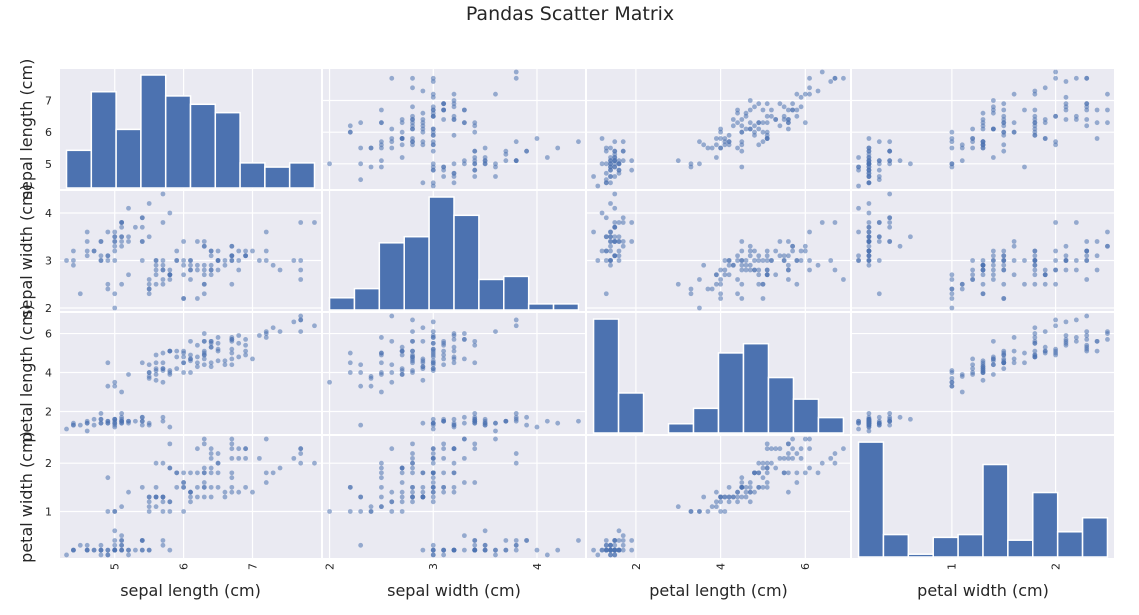 This screenshot has width=1139, height=615. I want to click on panel-petal-width-vs-petal-length, so click(718, 497).